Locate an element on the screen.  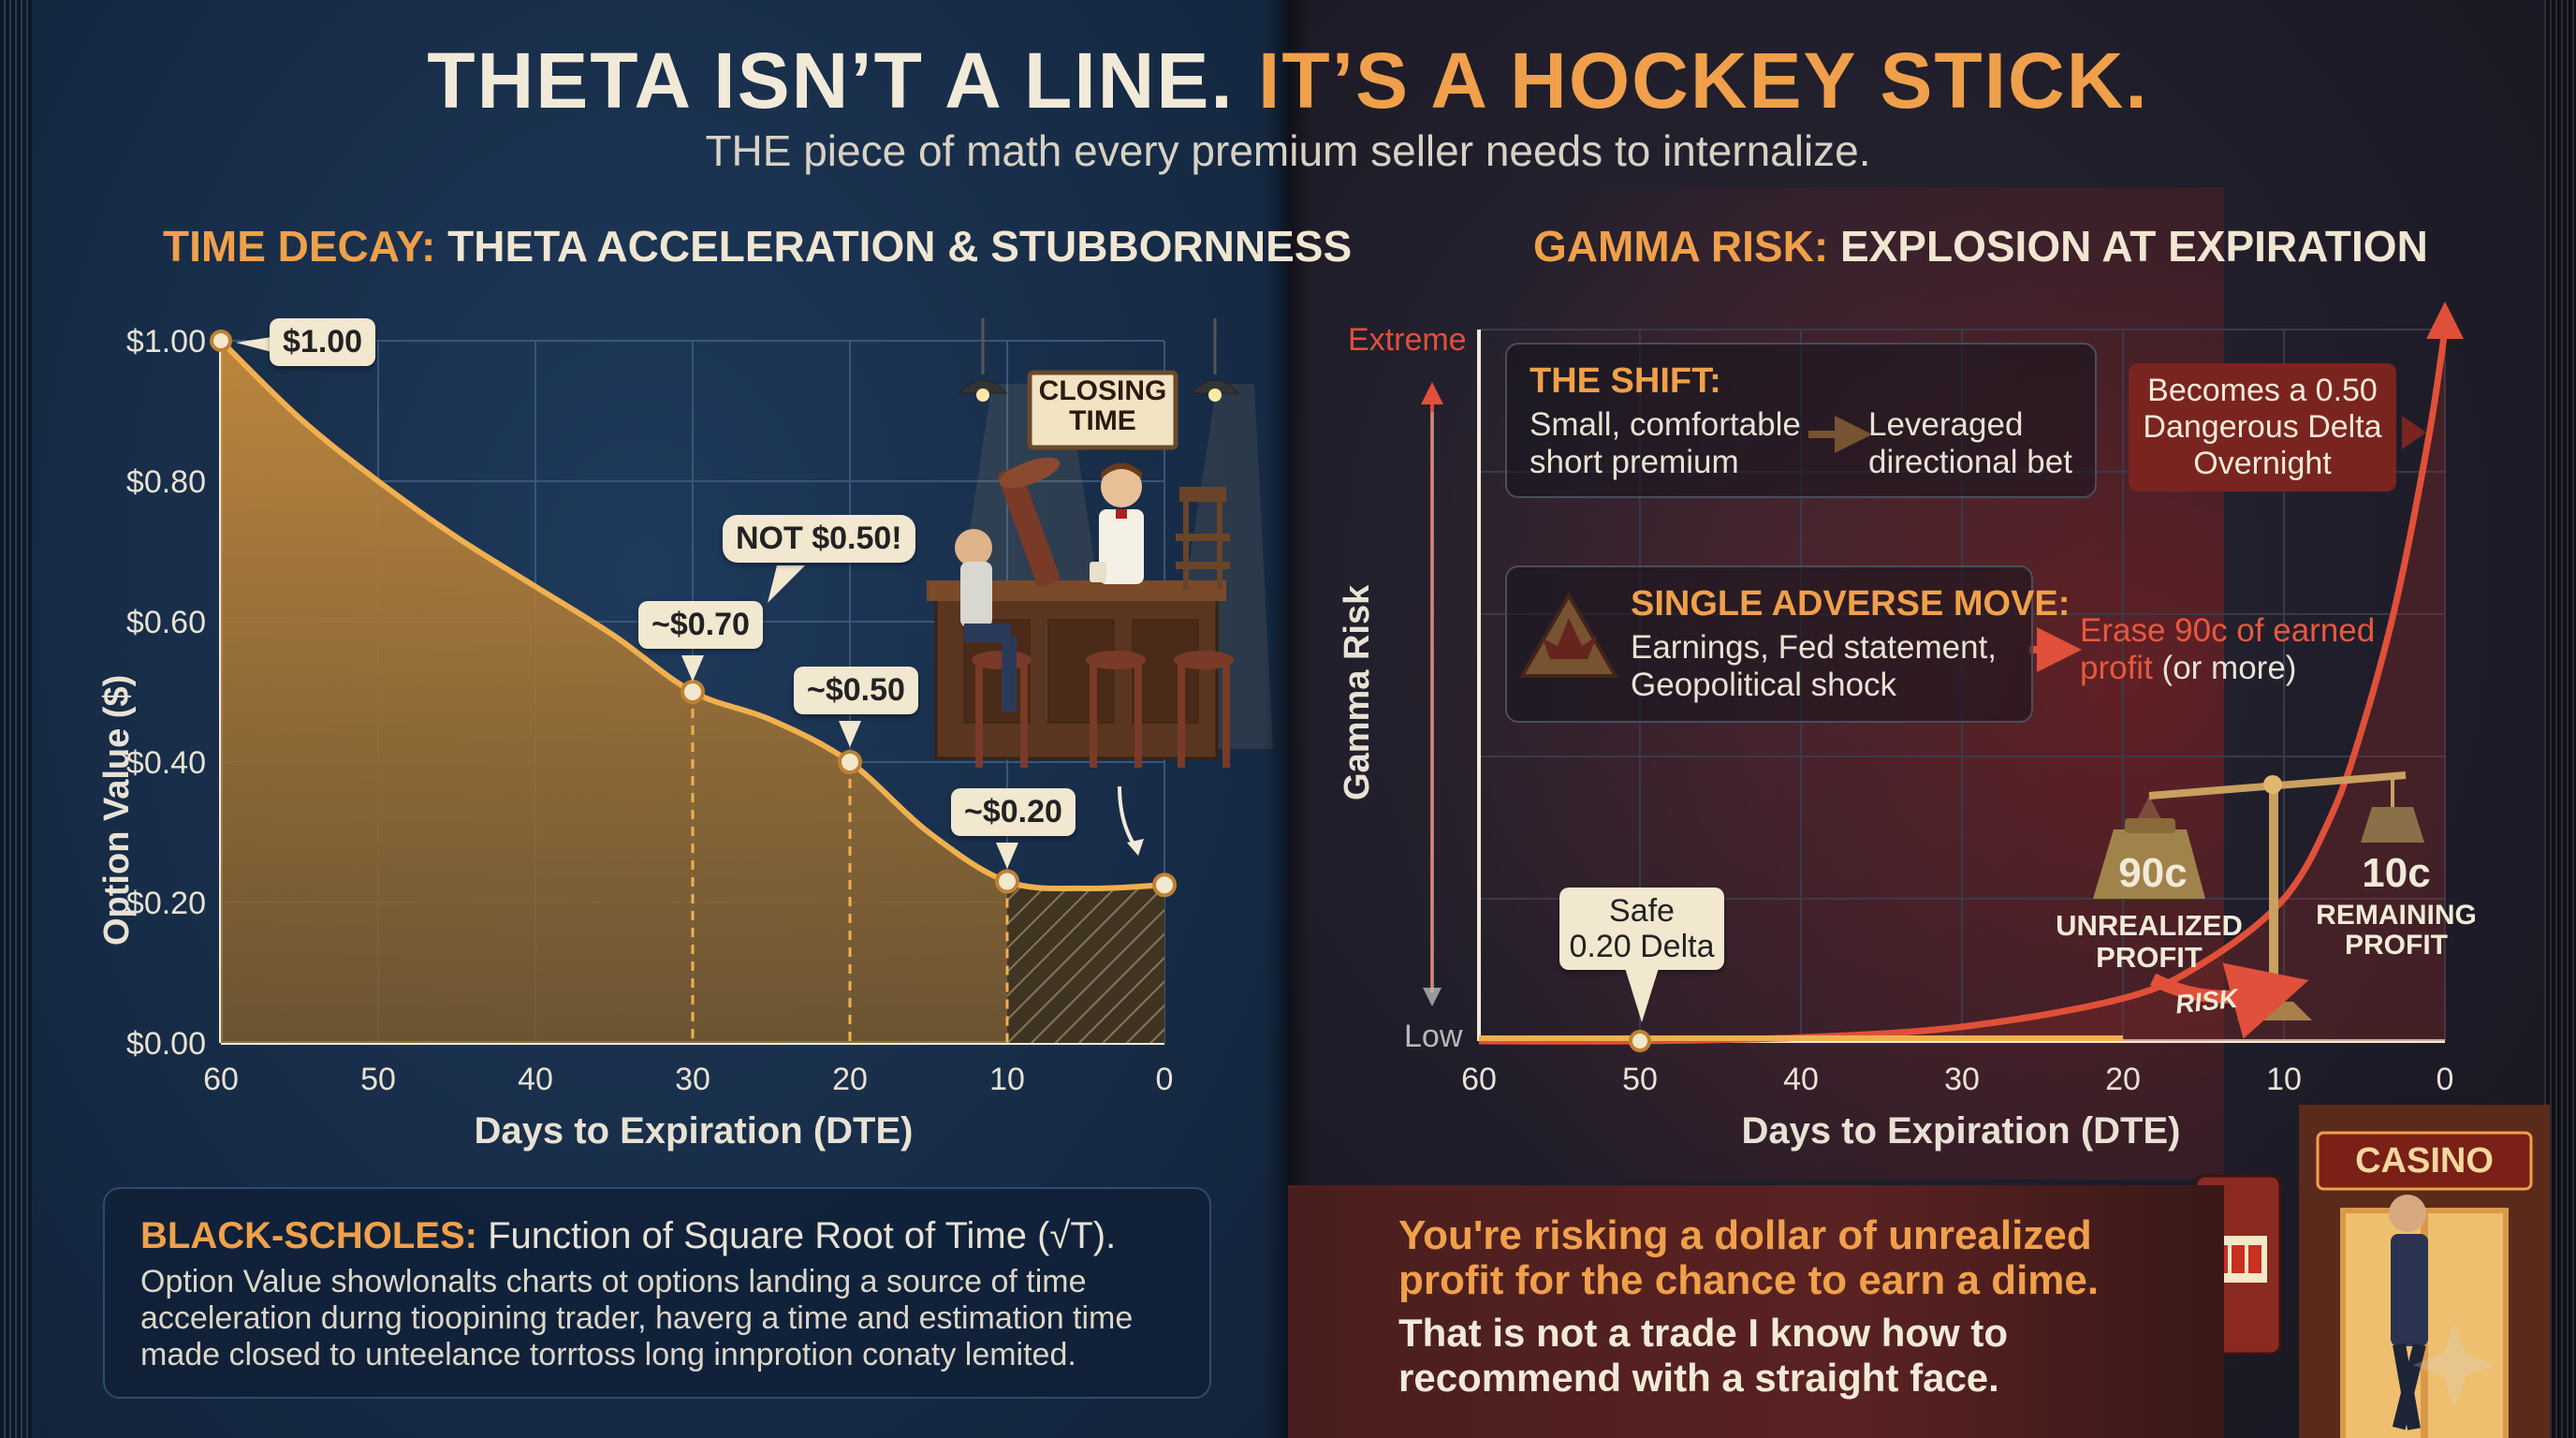
balance-scale-icon is located at coordinates (2258, 895).